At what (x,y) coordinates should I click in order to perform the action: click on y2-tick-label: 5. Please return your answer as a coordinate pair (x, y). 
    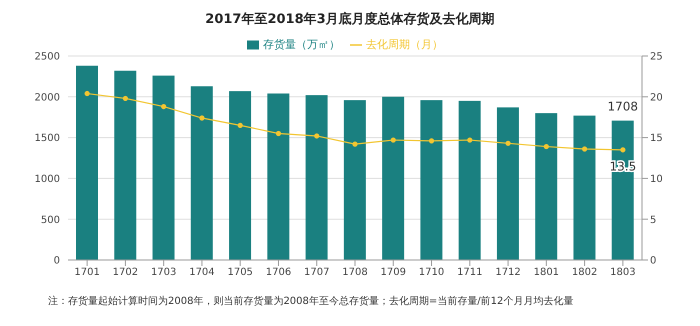
    Looking at the image, I should click on (653, 220).